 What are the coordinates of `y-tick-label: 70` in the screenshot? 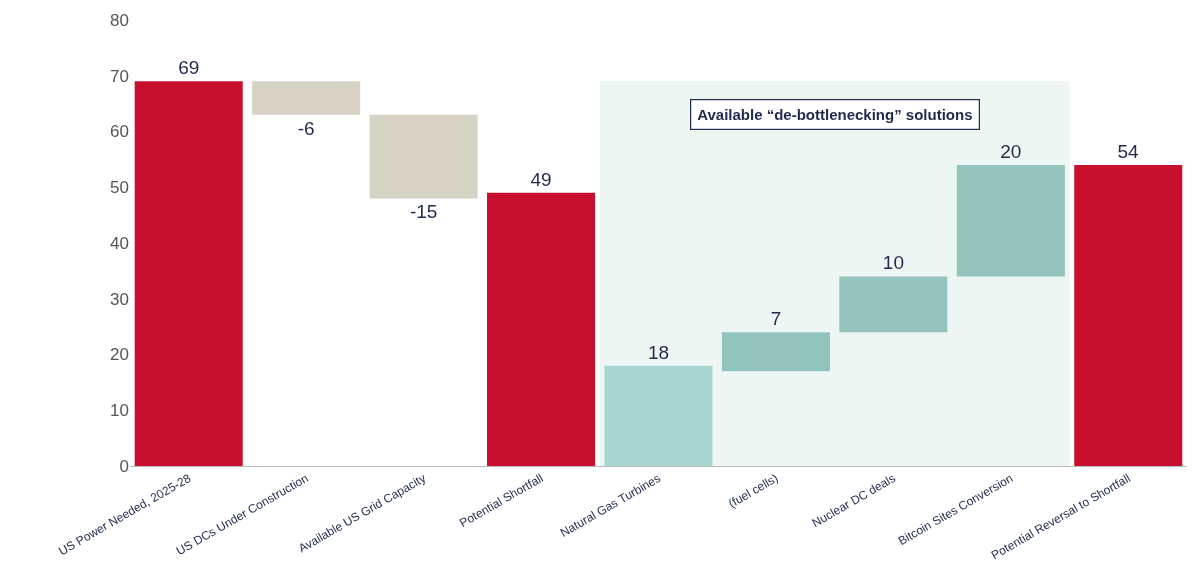 It's located at (119, 76).